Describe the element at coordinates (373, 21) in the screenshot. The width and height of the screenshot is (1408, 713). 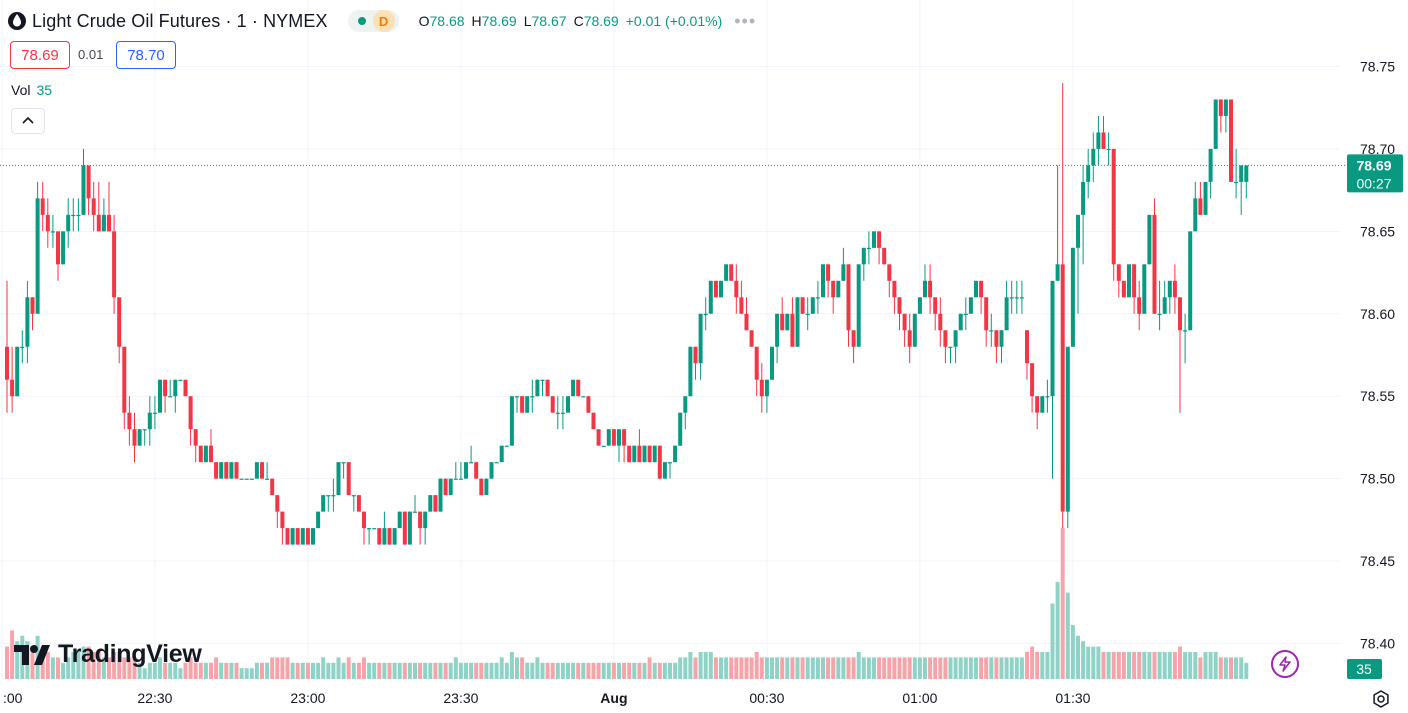
I see `market-status-badge: D` at that location.